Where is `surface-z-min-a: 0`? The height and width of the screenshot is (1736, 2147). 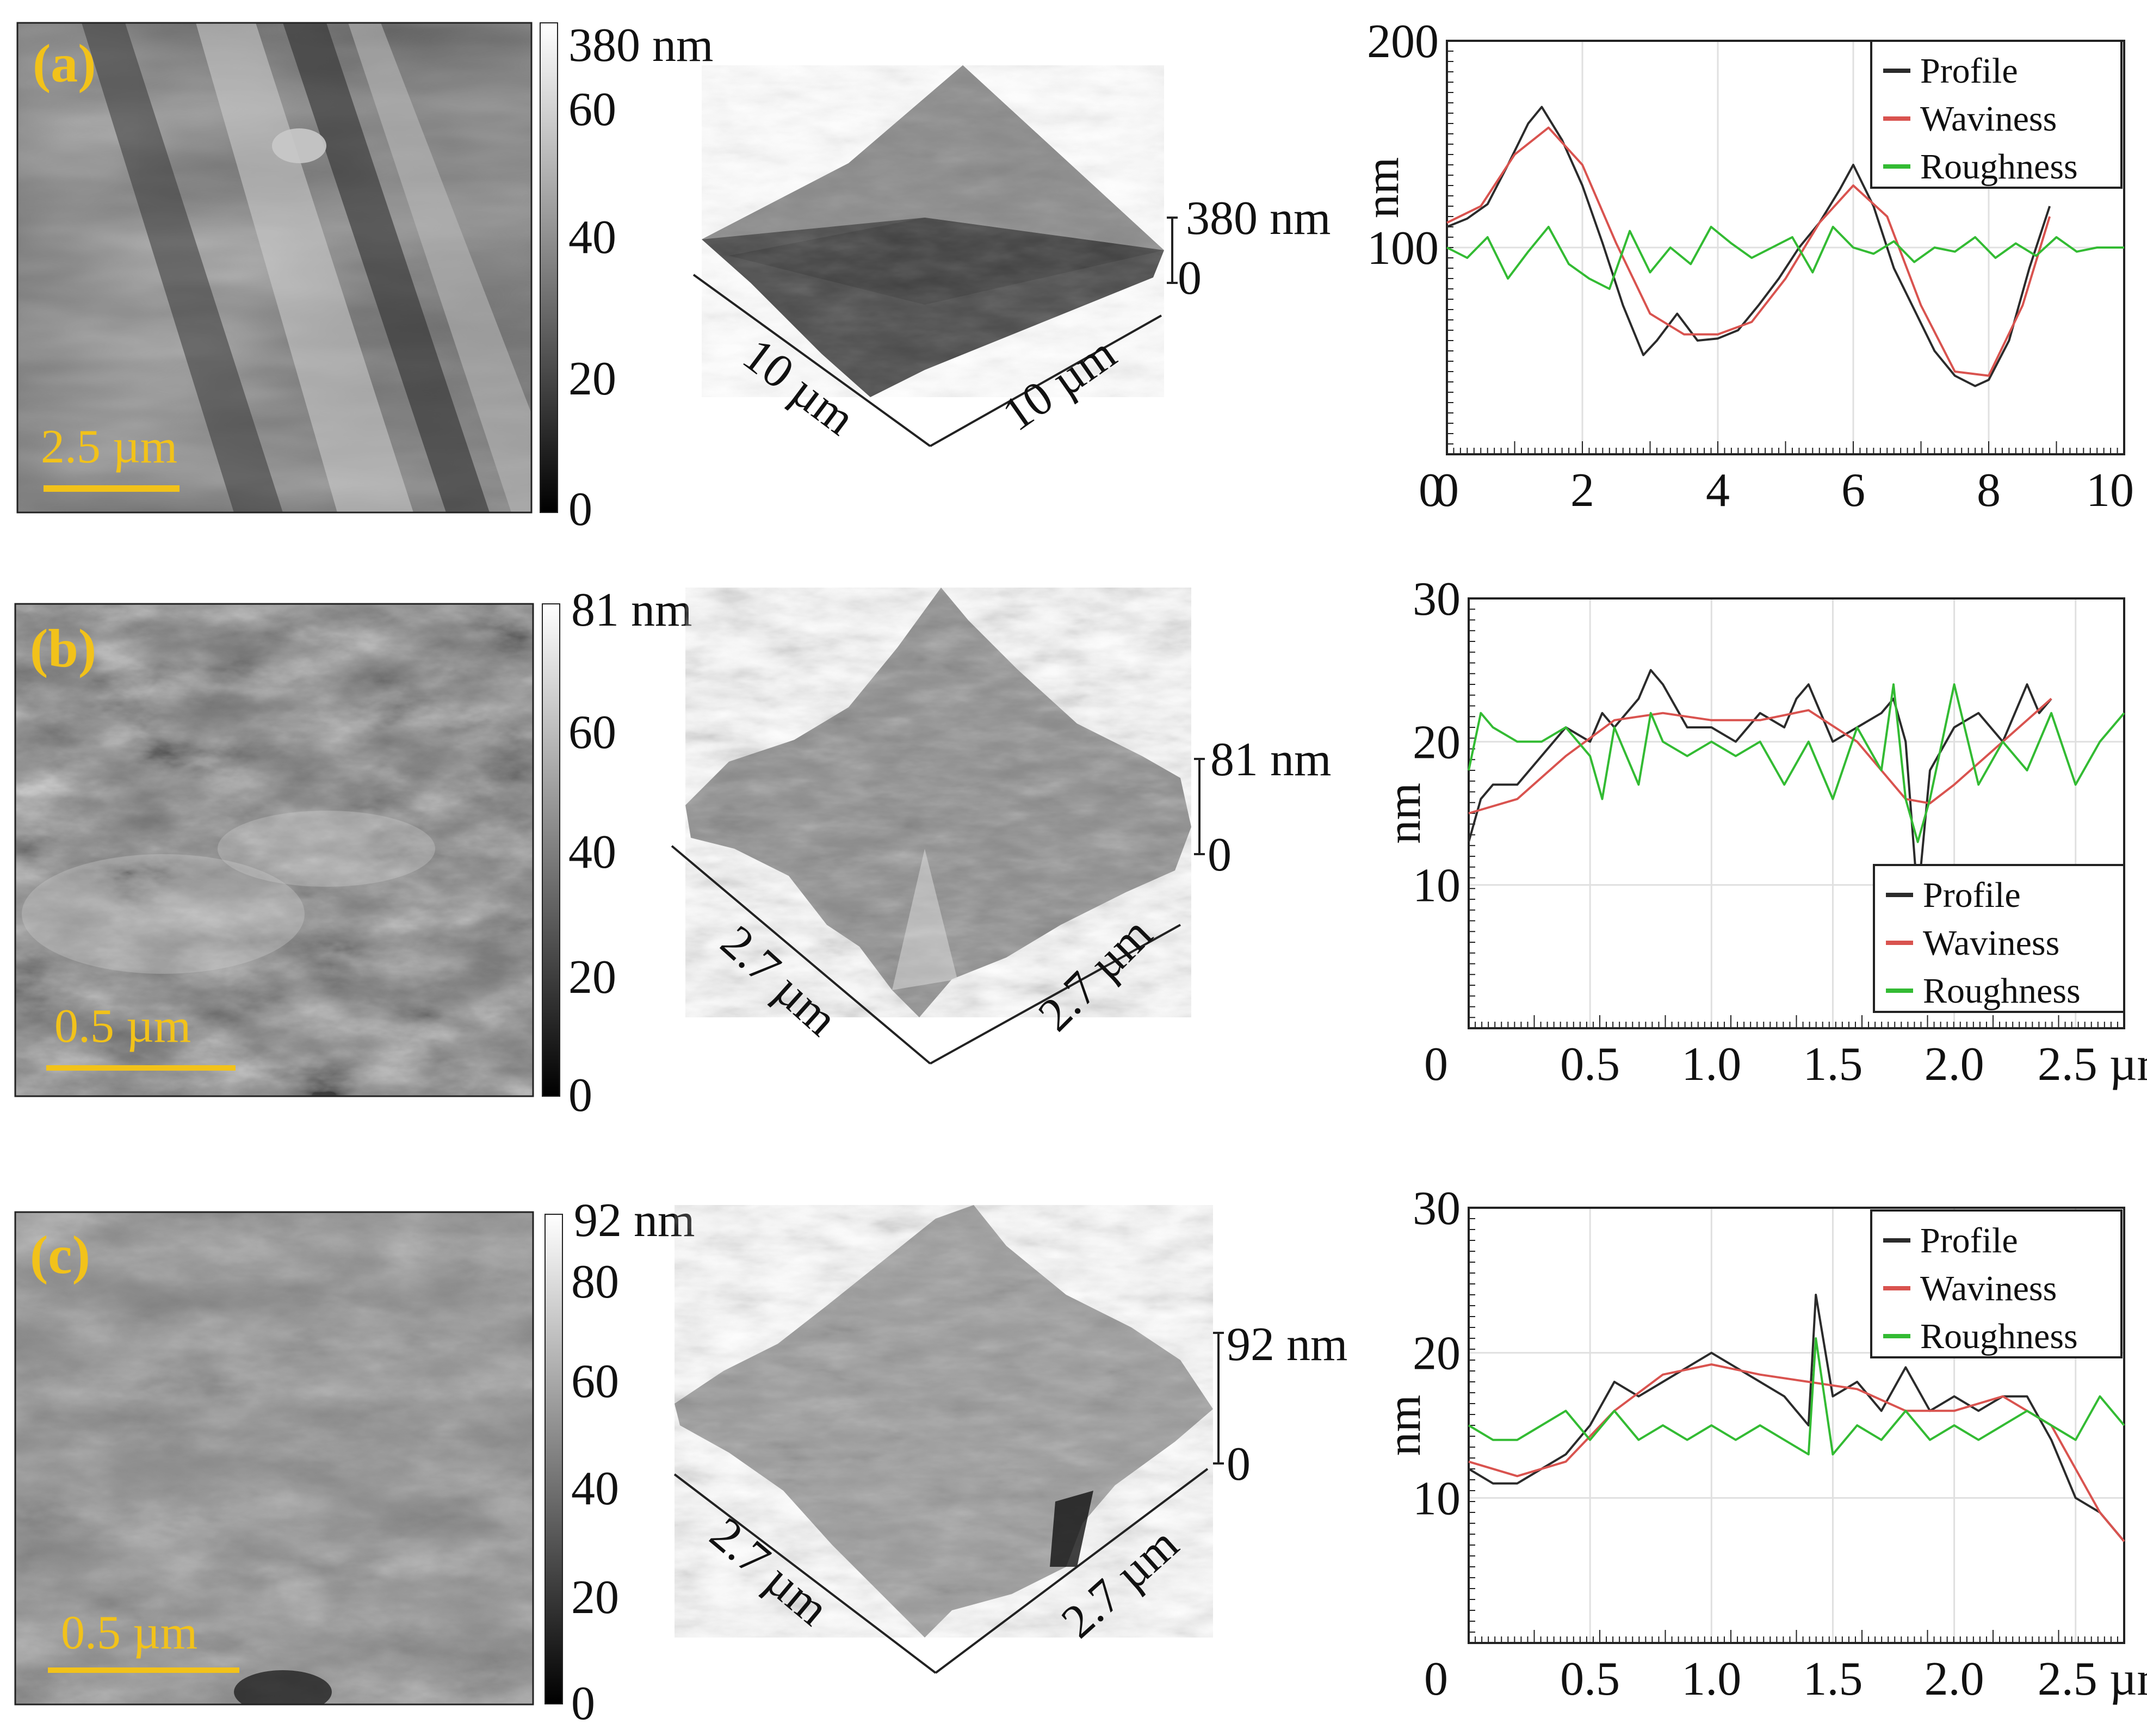
surface-z-min-a: 0 is located at coordinates (1190, 278).